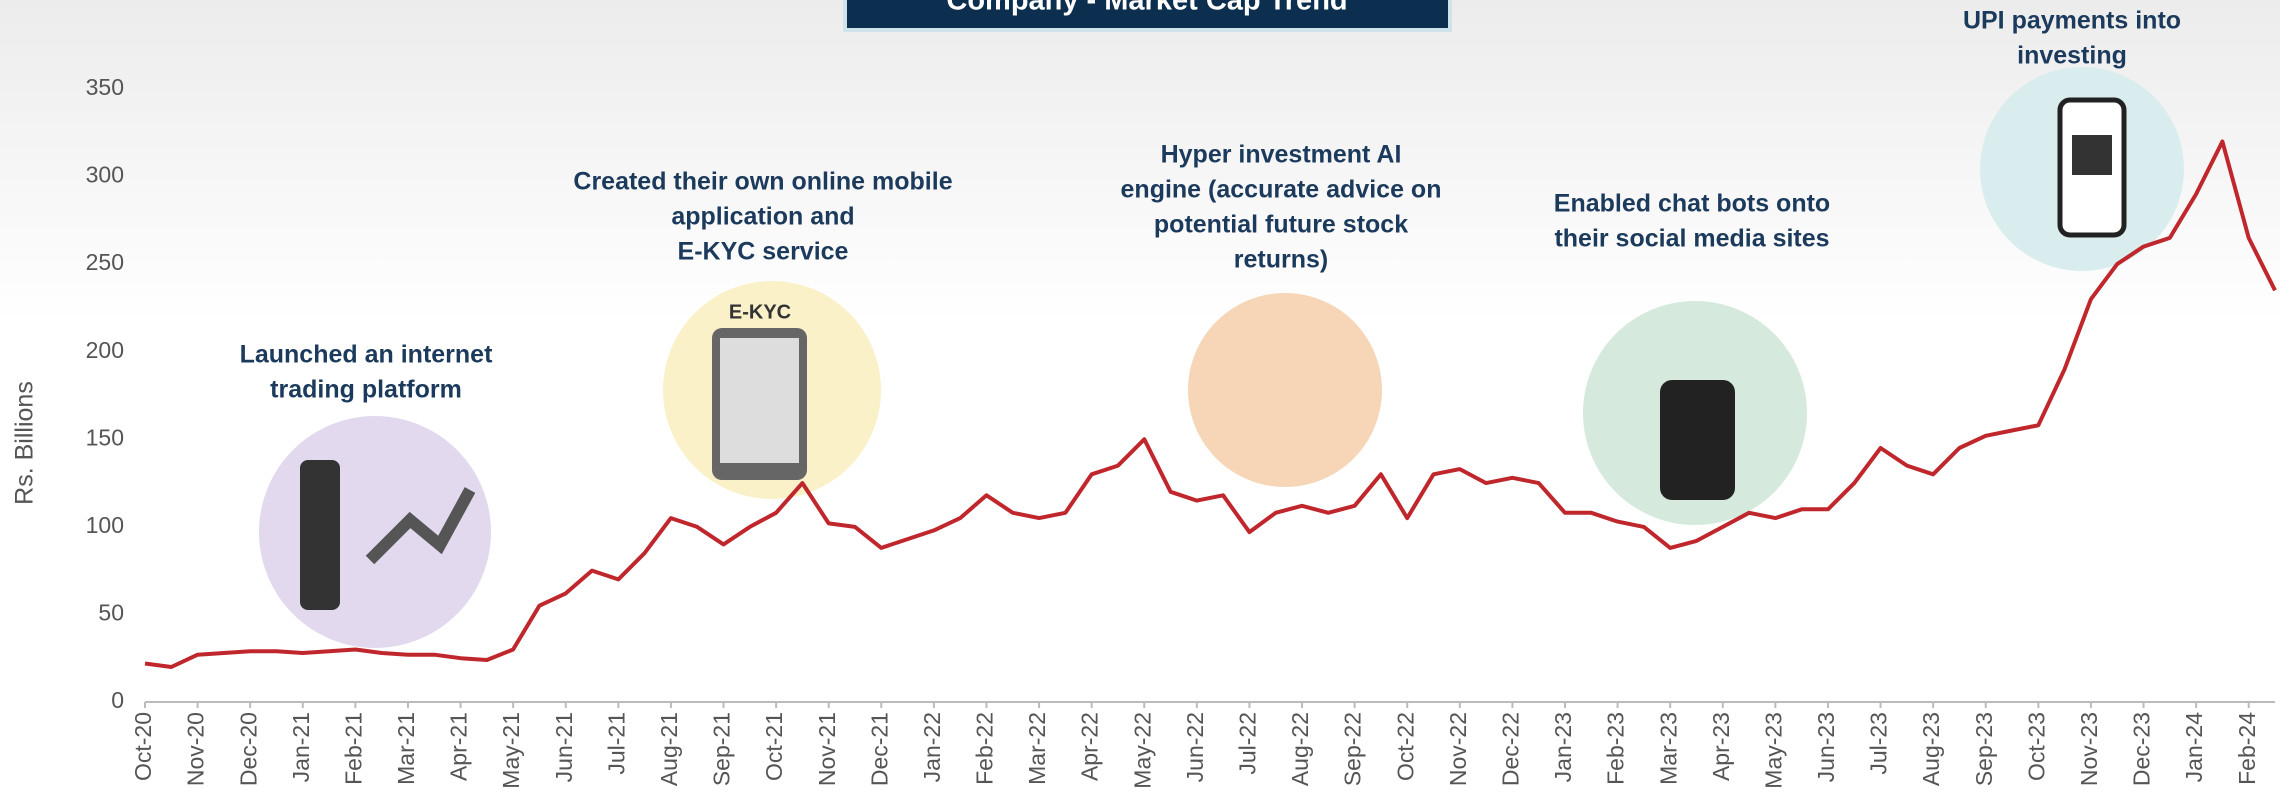 This screenshot has height=808, width=2280. What do you see at coordinates (111, 613) in the screenshot?
I see `y-tick-label: 50` at bounding box center [111, 613].